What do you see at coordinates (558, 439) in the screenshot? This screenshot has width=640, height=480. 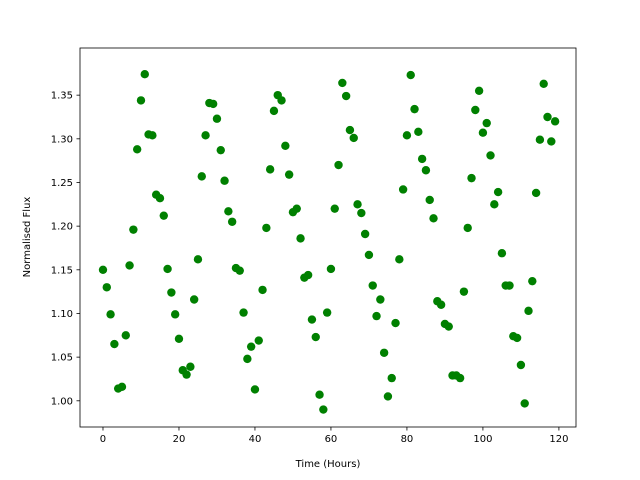 I see `x-tick-label: 120` at bounding box center [558, 439].